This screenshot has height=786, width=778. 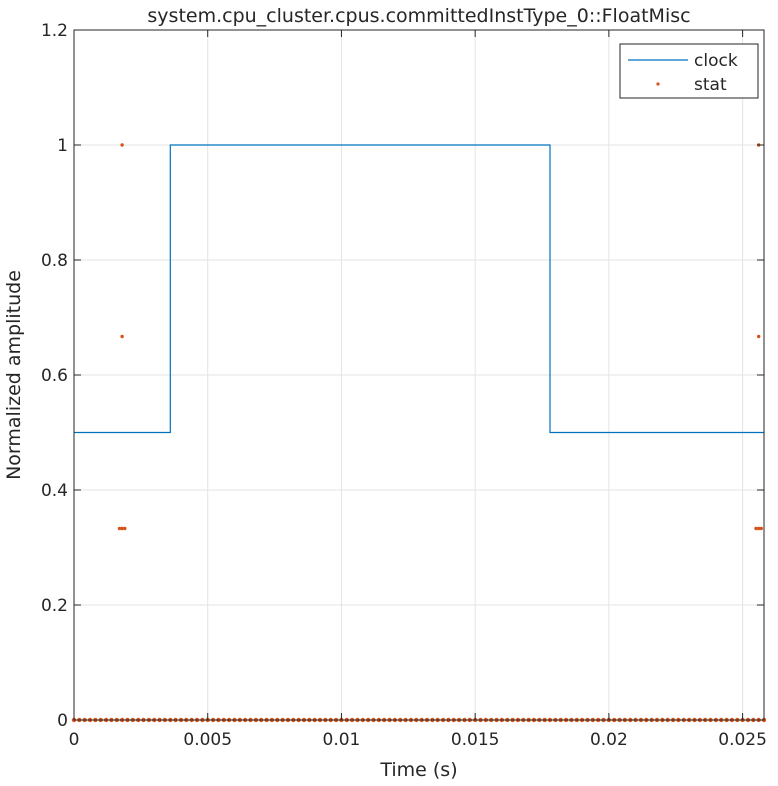 What do you see at coordinates (54, 31) in the screenshot?
I see `y-tick-label: 1.2` at bounding box center [54, 31].